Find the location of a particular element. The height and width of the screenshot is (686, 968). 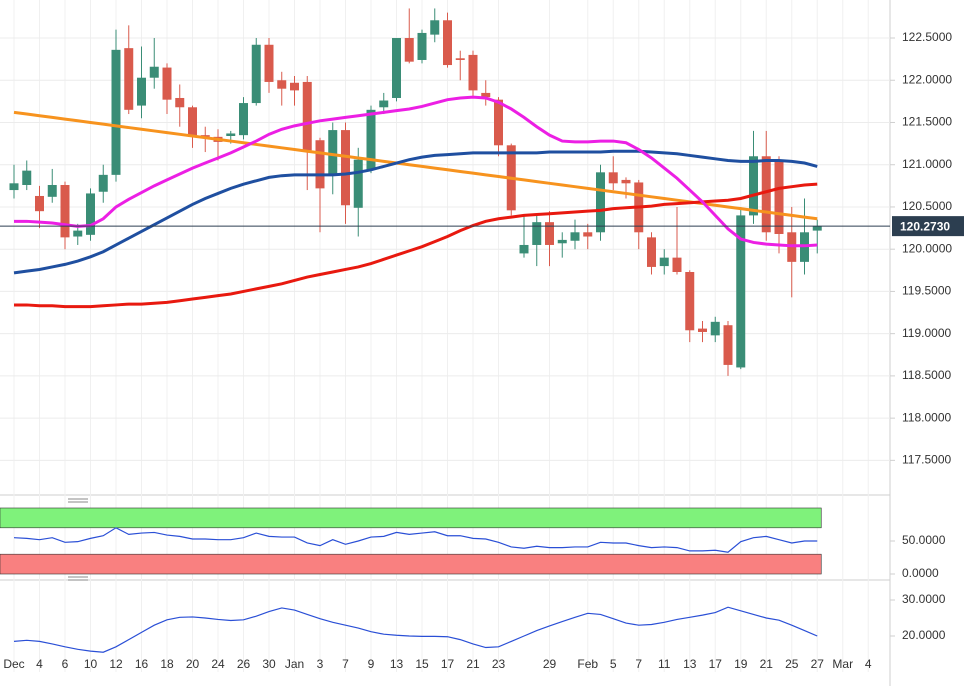

y-tick-label: 119.5000 is located at coordinates (926, 291).